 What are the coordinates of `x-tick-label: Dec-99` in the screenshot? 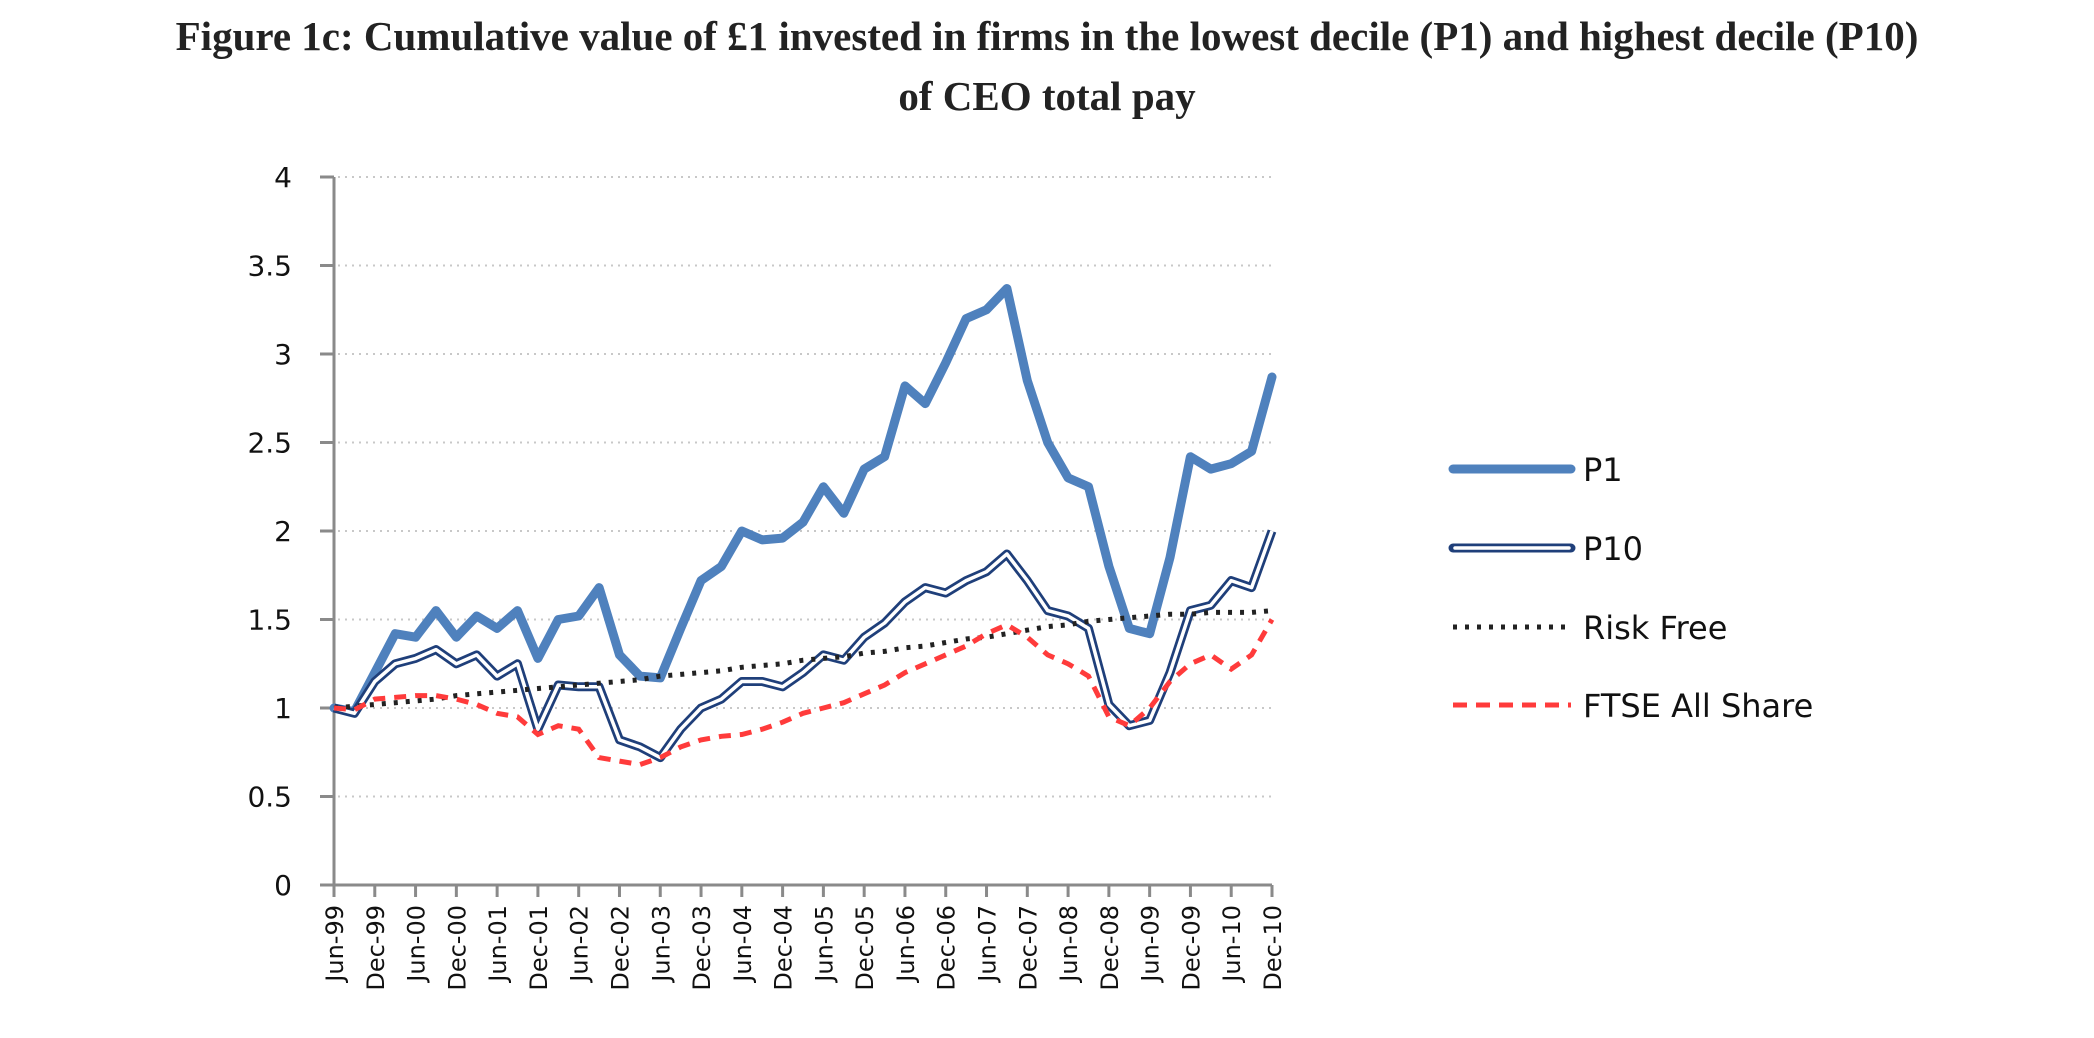 It's located at (376, 948).